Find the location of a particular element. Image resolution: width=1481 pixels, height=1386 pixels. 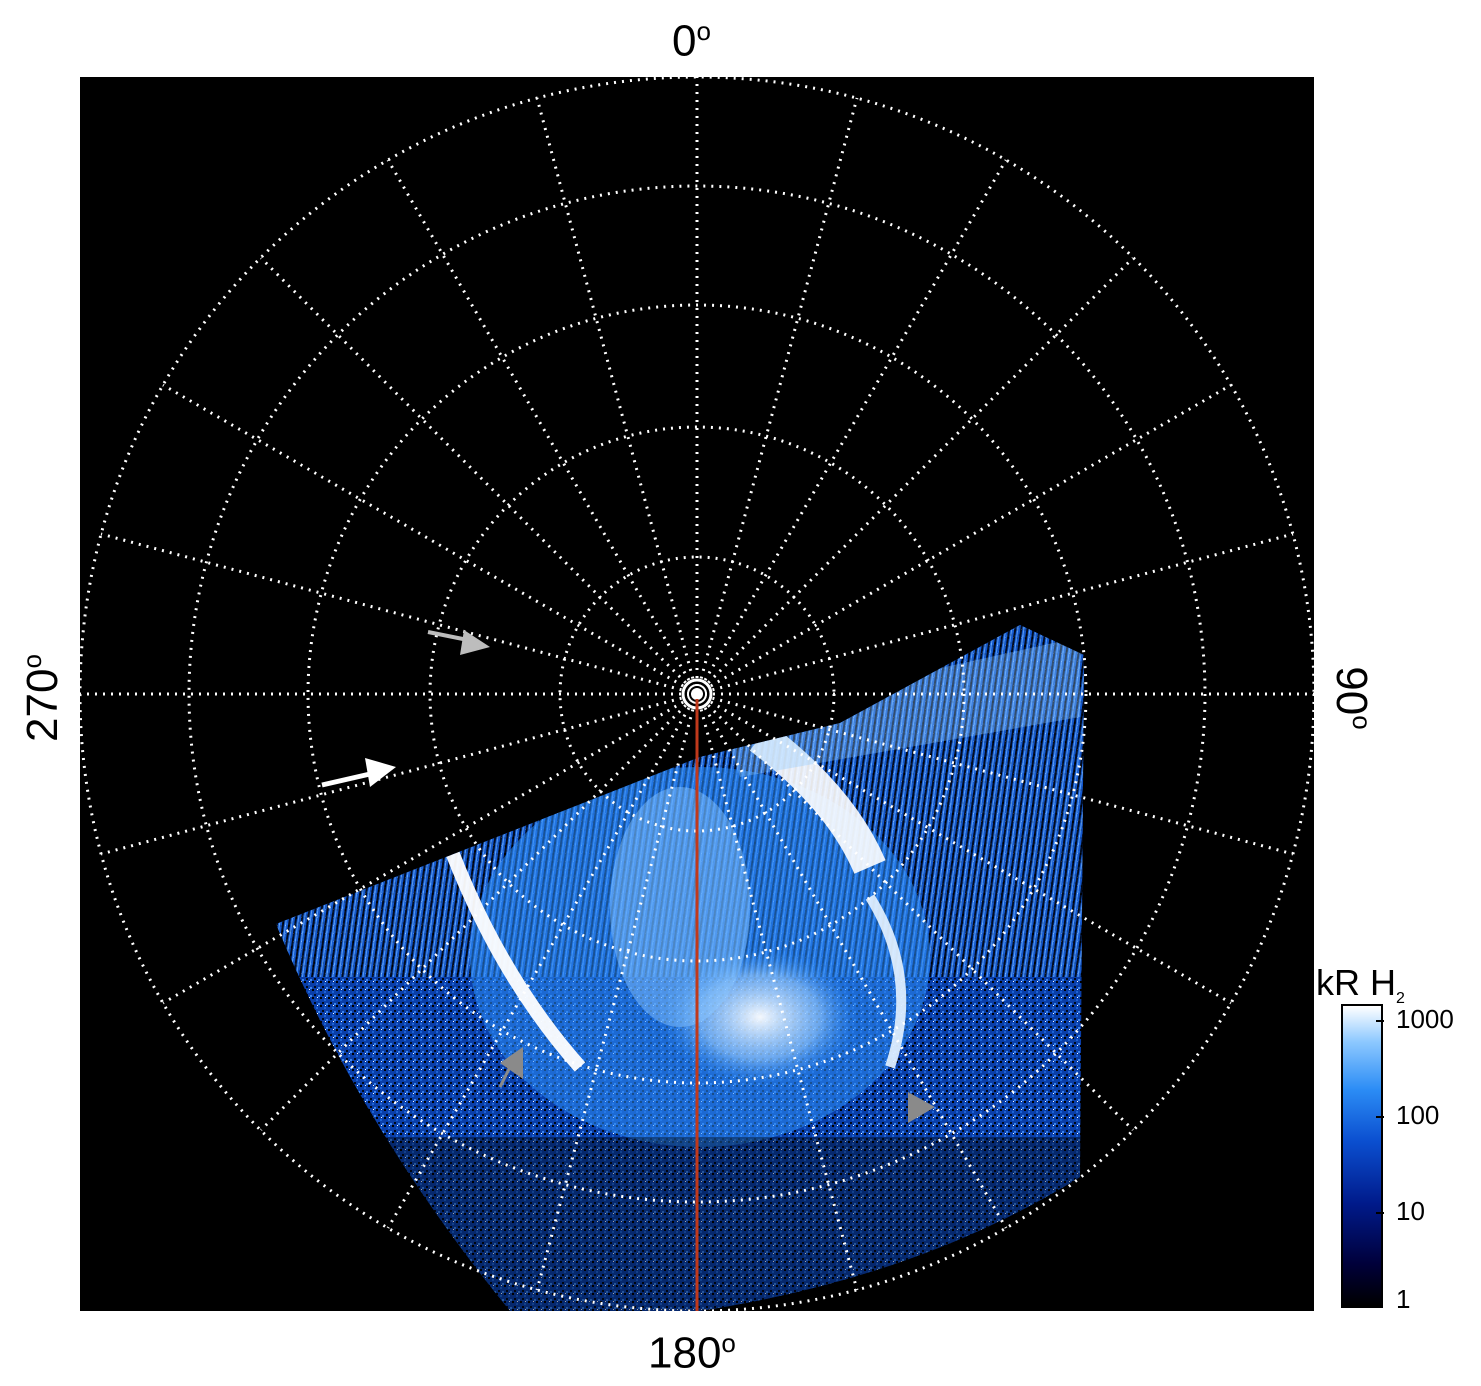

arrow-white-left is located at coordinates (358, 773).